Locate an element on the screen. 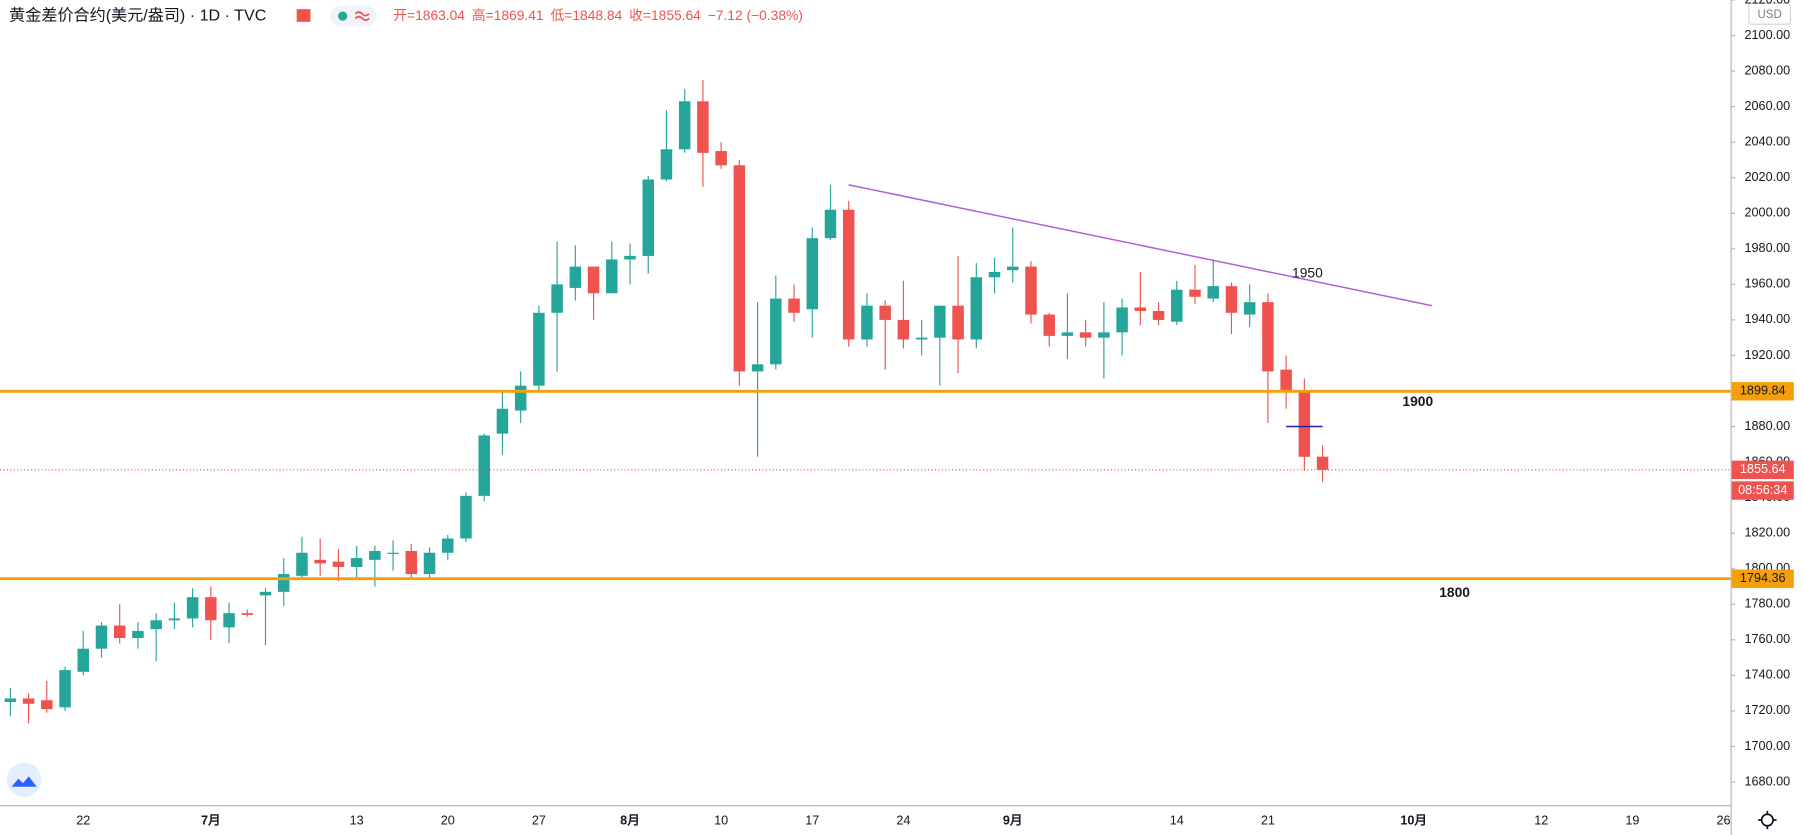 This screenshot has width=1803, height=835. price-box is located at coordinates (1762, 391).